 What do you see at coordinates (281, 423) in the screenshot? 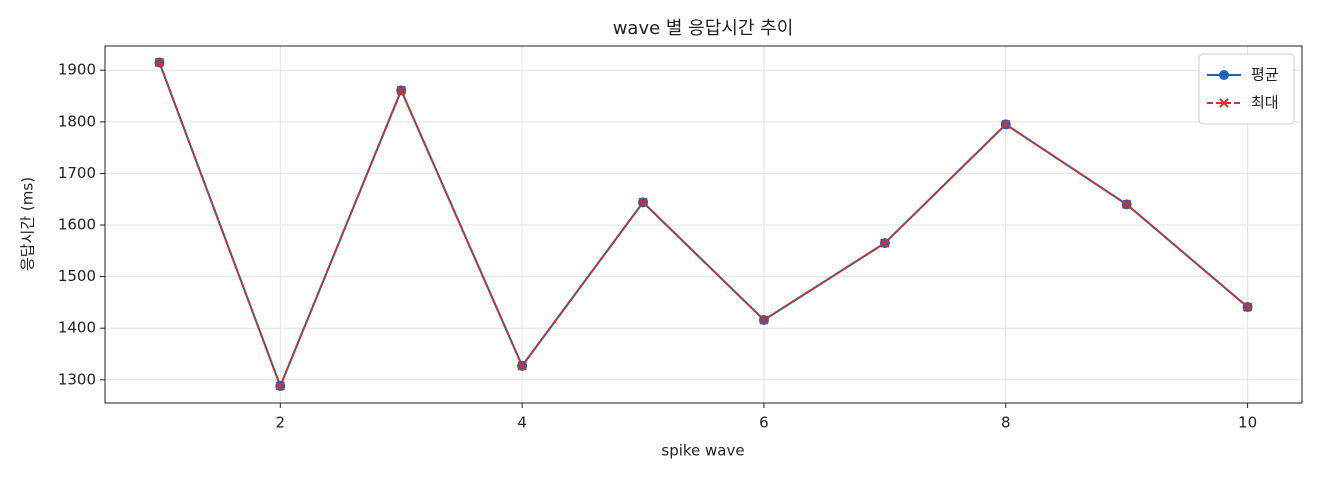
I see `x-tick-label: 2` at bounding box center [281, 423].